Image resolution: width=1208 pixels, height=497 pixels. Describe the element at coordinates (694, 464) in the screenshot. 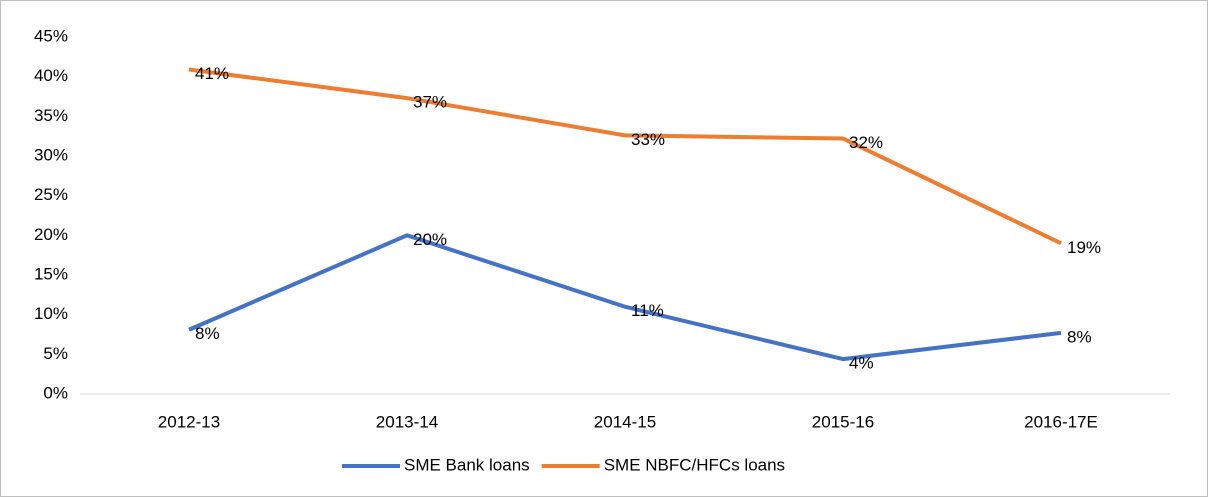

I see `legend-label: SME NBFC/HFCs loans` at that location.